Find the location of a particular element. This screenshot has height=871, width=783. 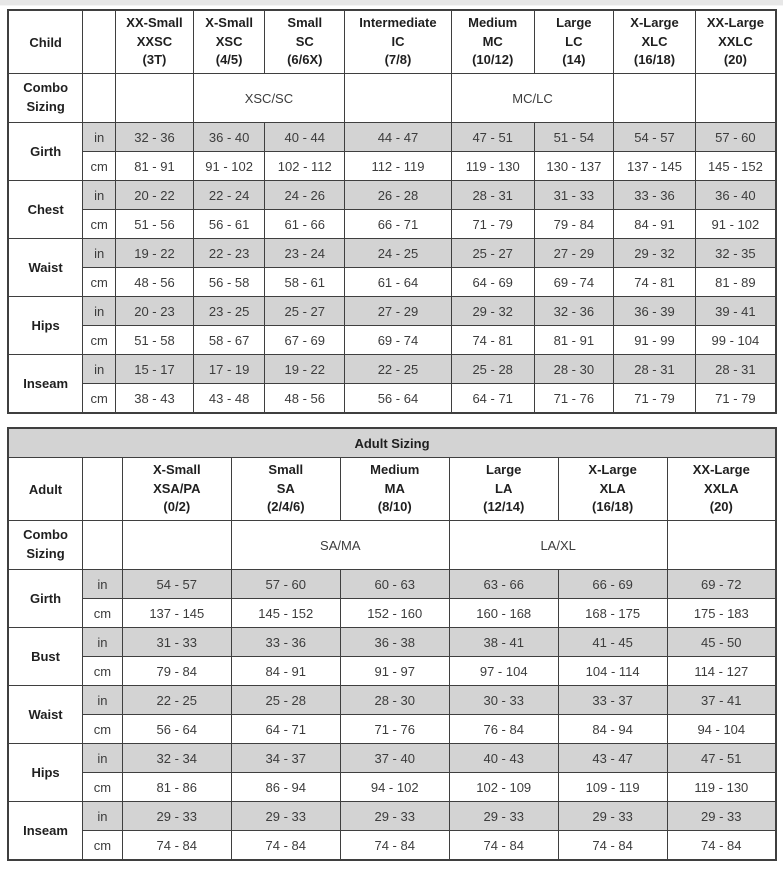

size-range-label: (16/18) is located at coordinates (654, 60).